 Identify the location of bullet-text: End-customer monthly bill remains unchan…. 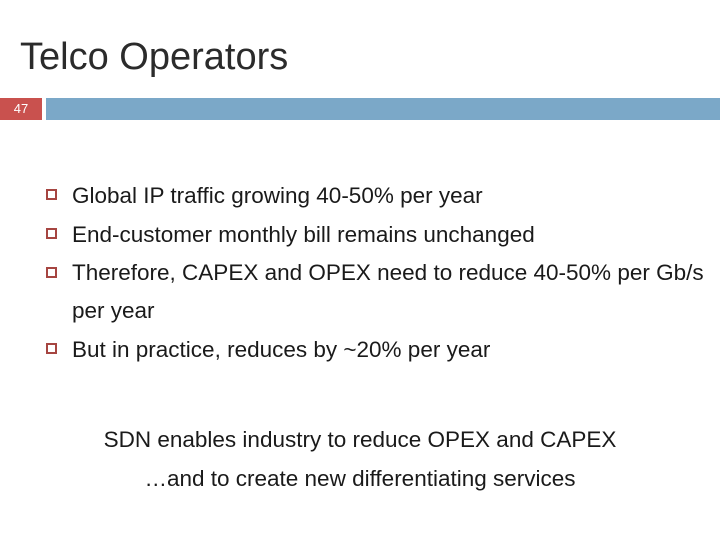
(303, 234).